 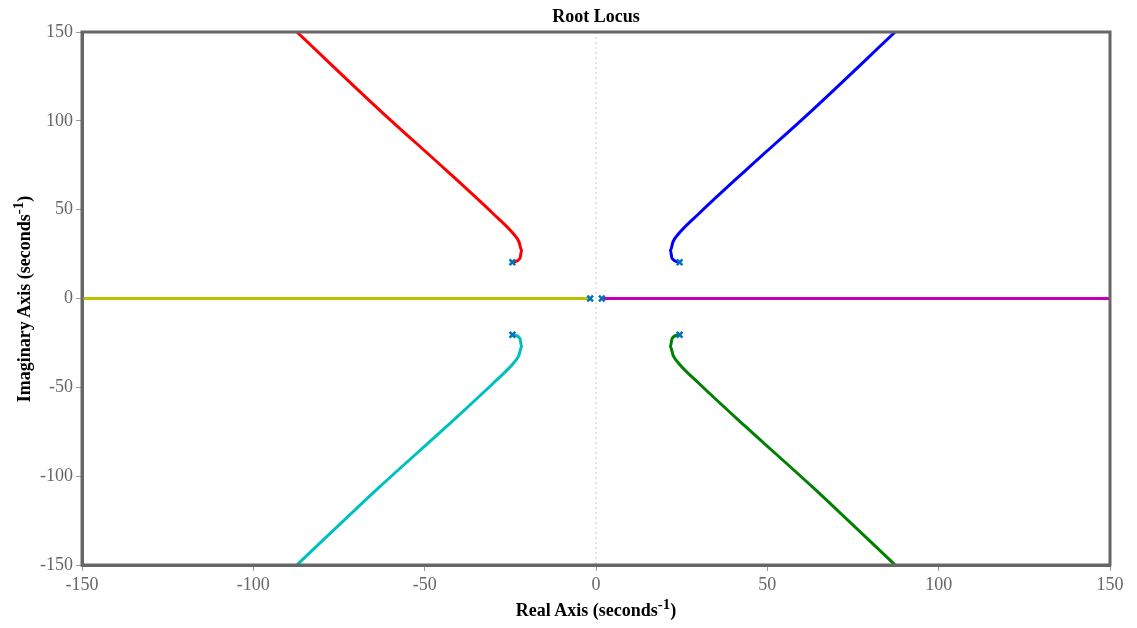 What do you see at coordinates (61, 386) in the screenshot?
I see `y-tick-label: -50` at bounding box center [61, 386].